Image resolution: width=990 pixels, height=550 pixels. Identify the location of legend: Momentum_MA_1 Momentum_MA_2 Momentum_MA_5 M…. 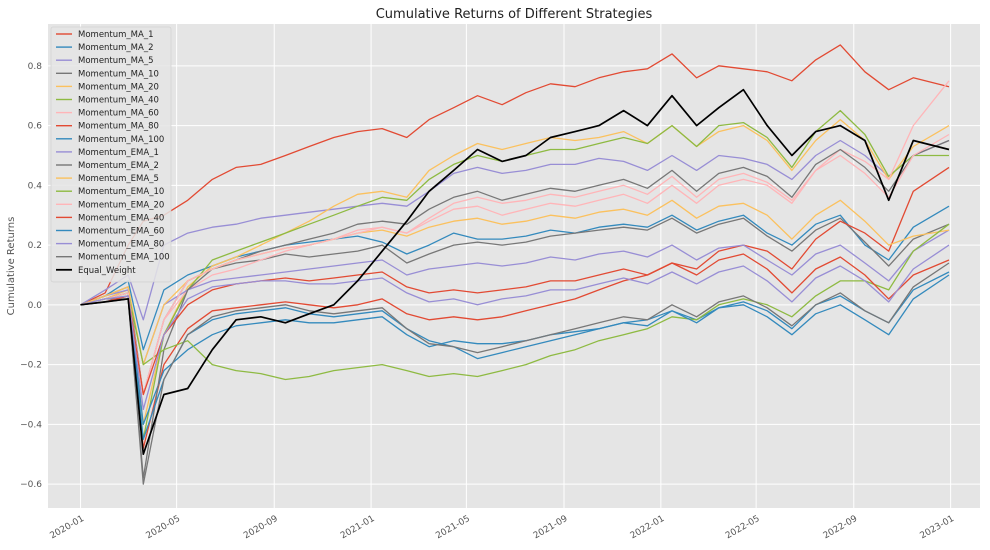
(111, 154).